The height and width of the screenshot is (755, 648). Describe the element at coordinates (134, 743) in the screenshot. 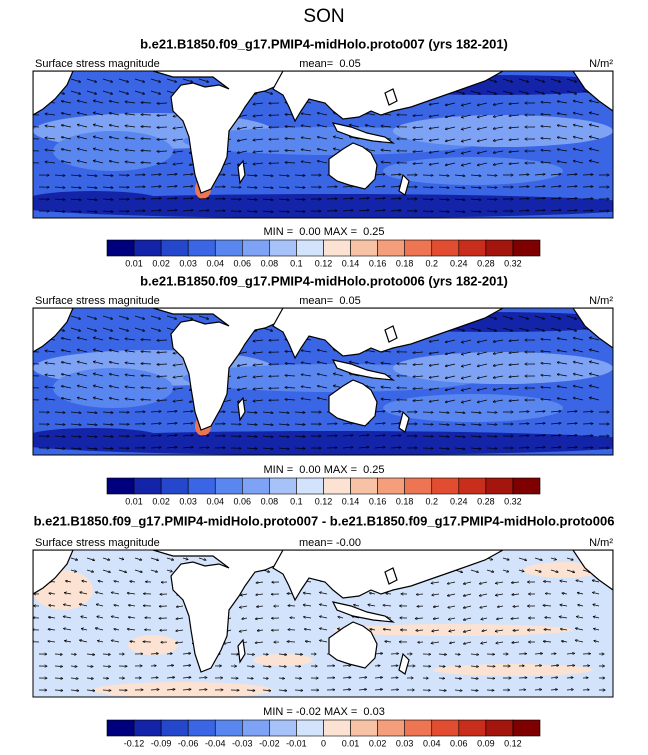

I see `colorbar-label: -0.12` at that location.